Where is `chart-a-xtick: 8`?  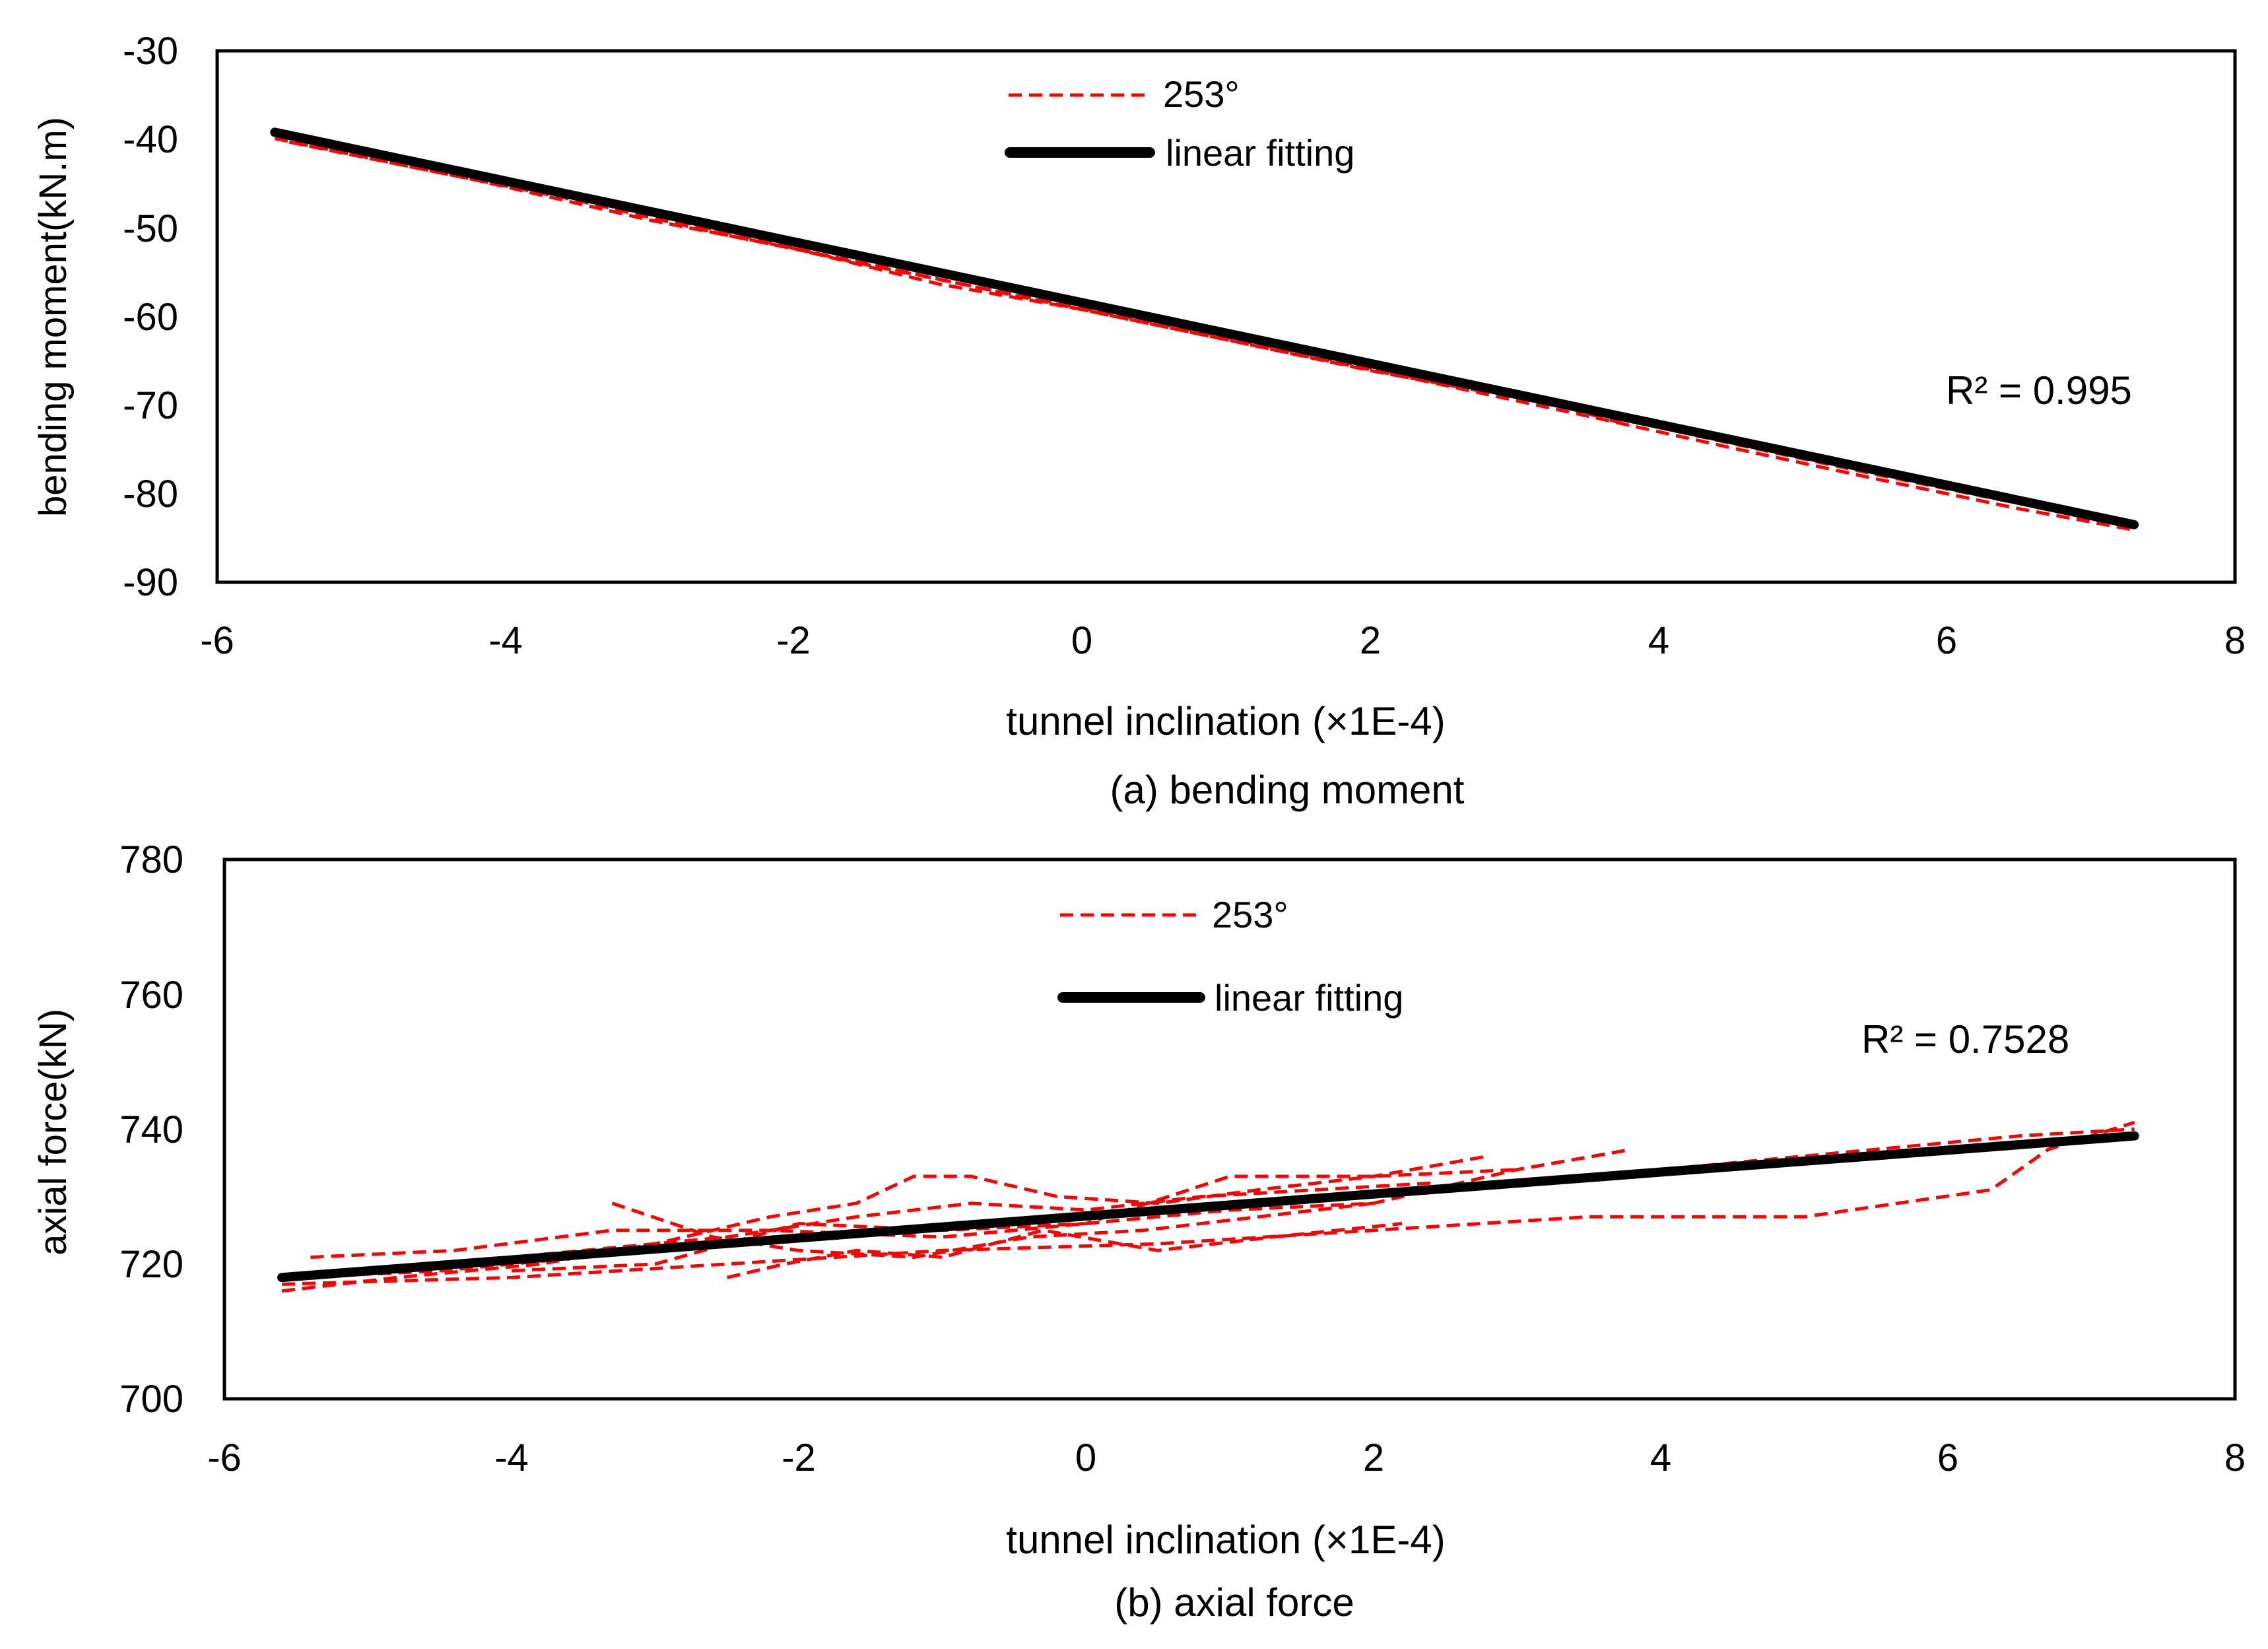
chart-a-xtick: 8 is located at coordinates (2235, 640).